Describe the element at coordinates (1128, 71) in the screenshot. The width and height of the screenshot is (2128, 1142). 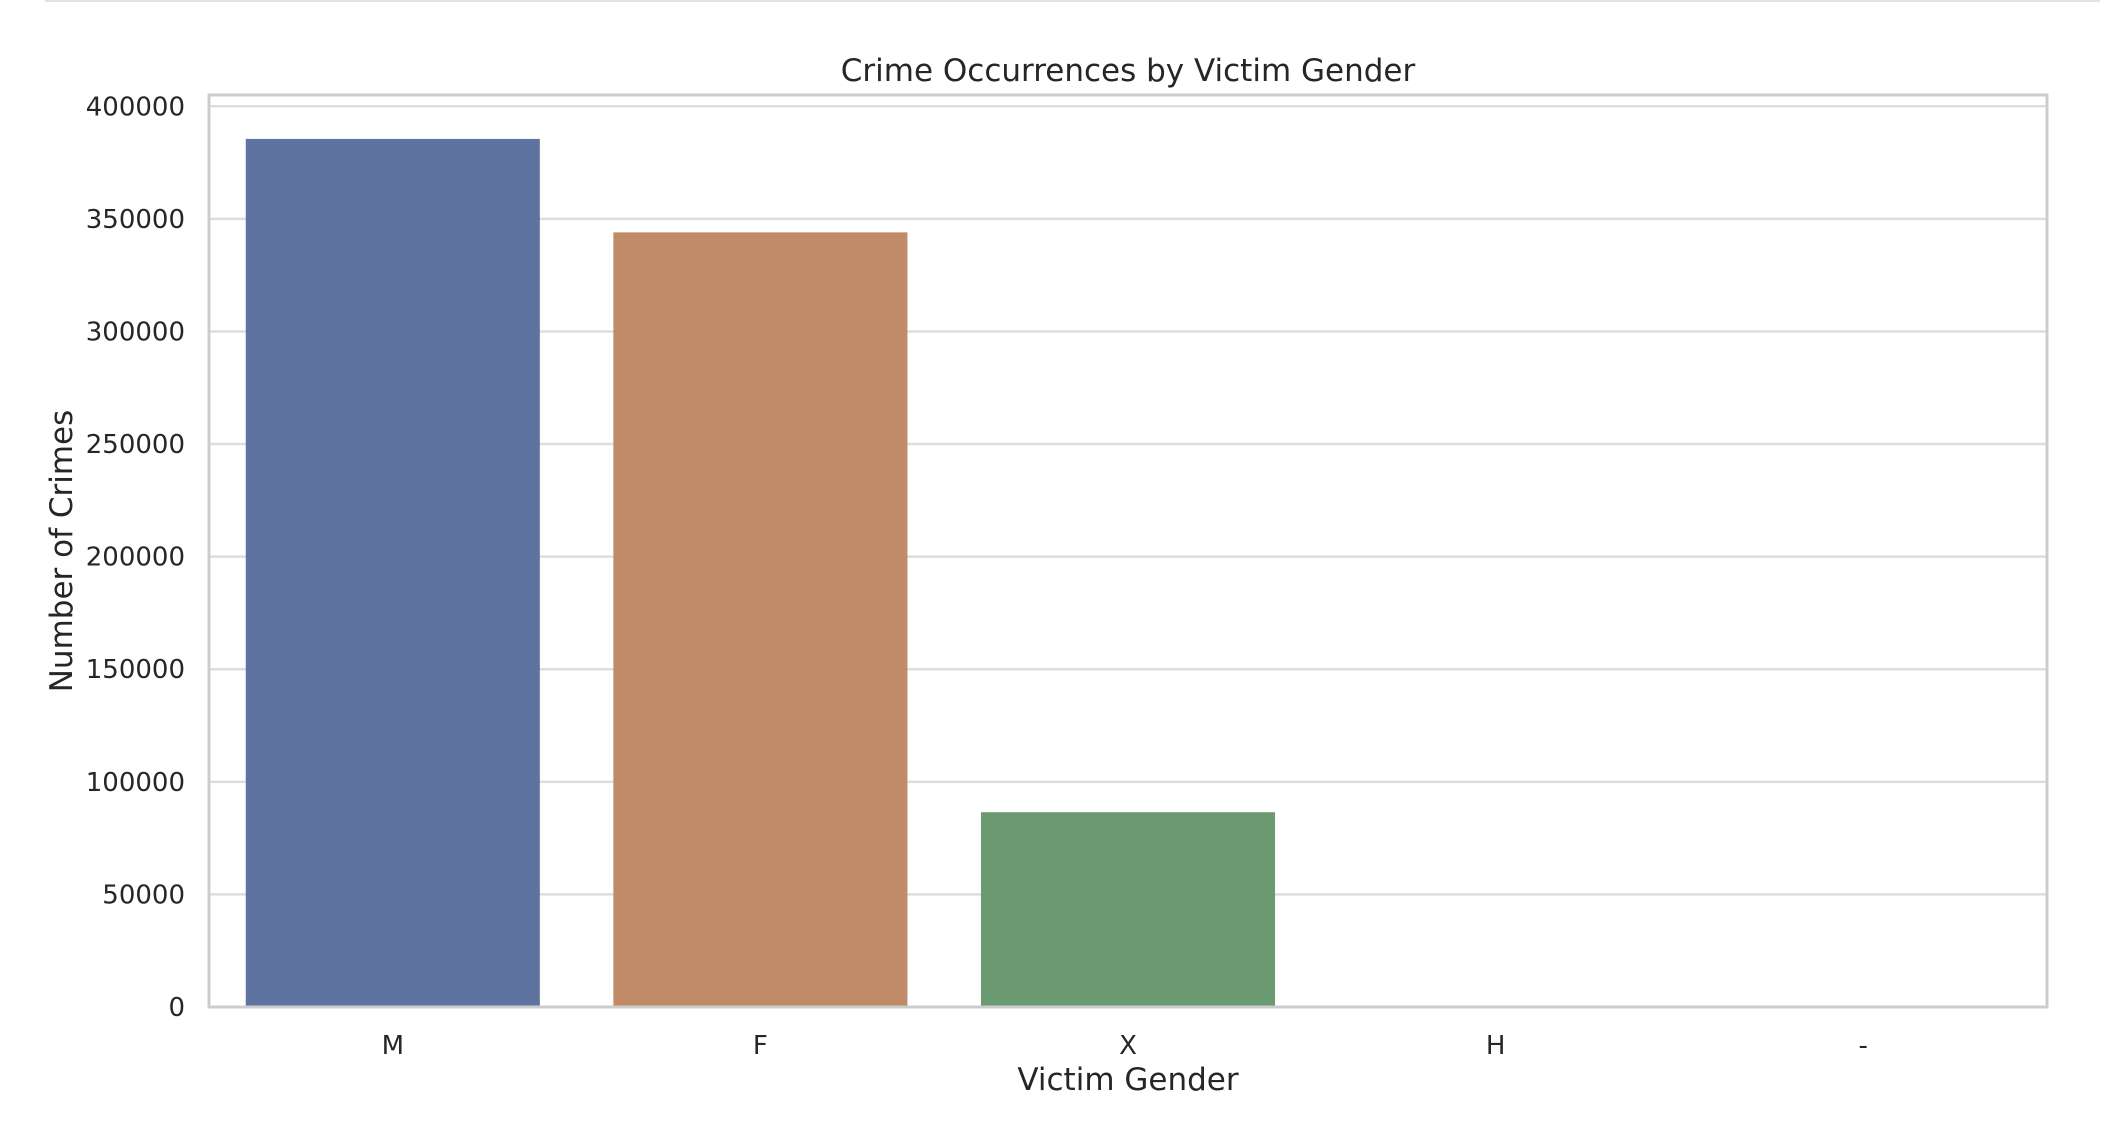
I see `chart-title: Crime Occurrences by Victim Gender` at that location.